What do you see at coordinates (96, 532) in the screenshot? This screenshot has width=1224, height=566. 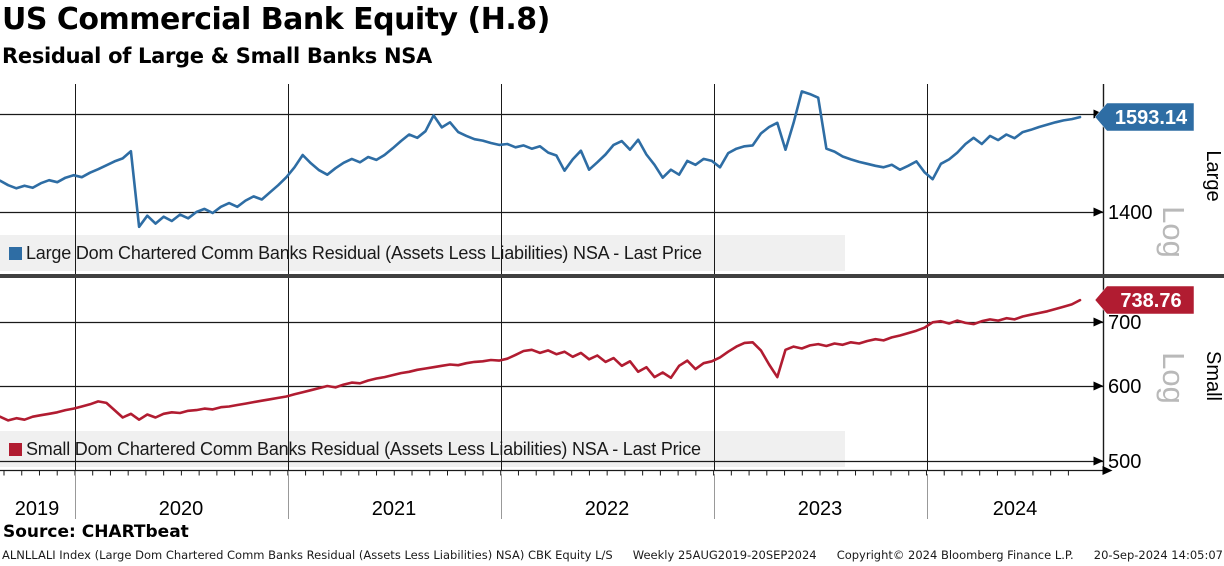 I see `source-attribution: Source: CHARTbeat` at bounding box center [96, 532].